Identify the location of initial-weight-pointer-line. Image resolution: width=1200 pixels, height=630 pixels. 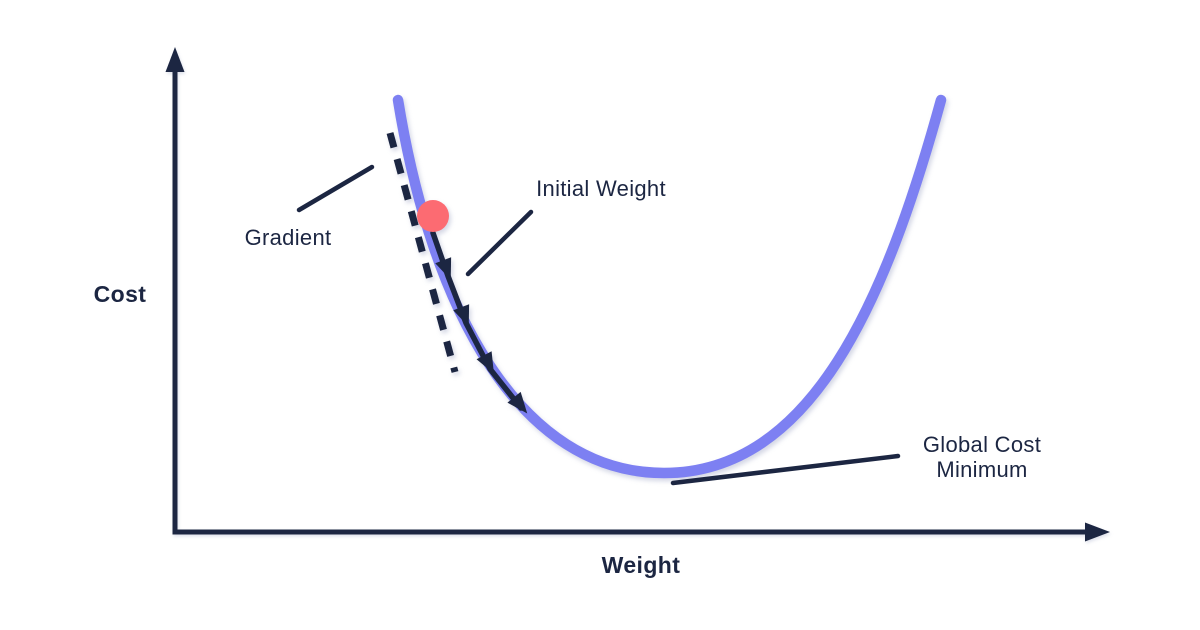
(499, 243).